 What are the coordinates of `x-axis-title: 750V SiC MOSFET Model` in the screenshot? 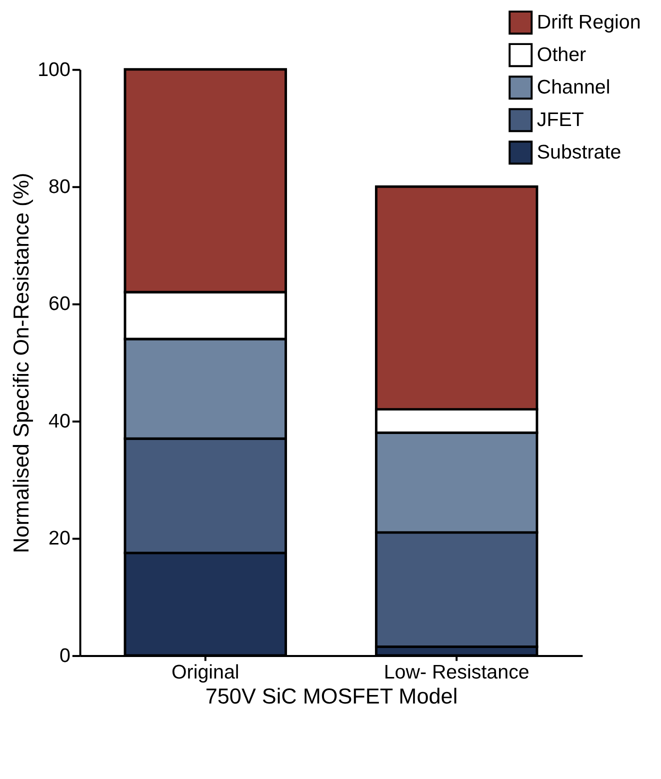 It's located at (331, 695).